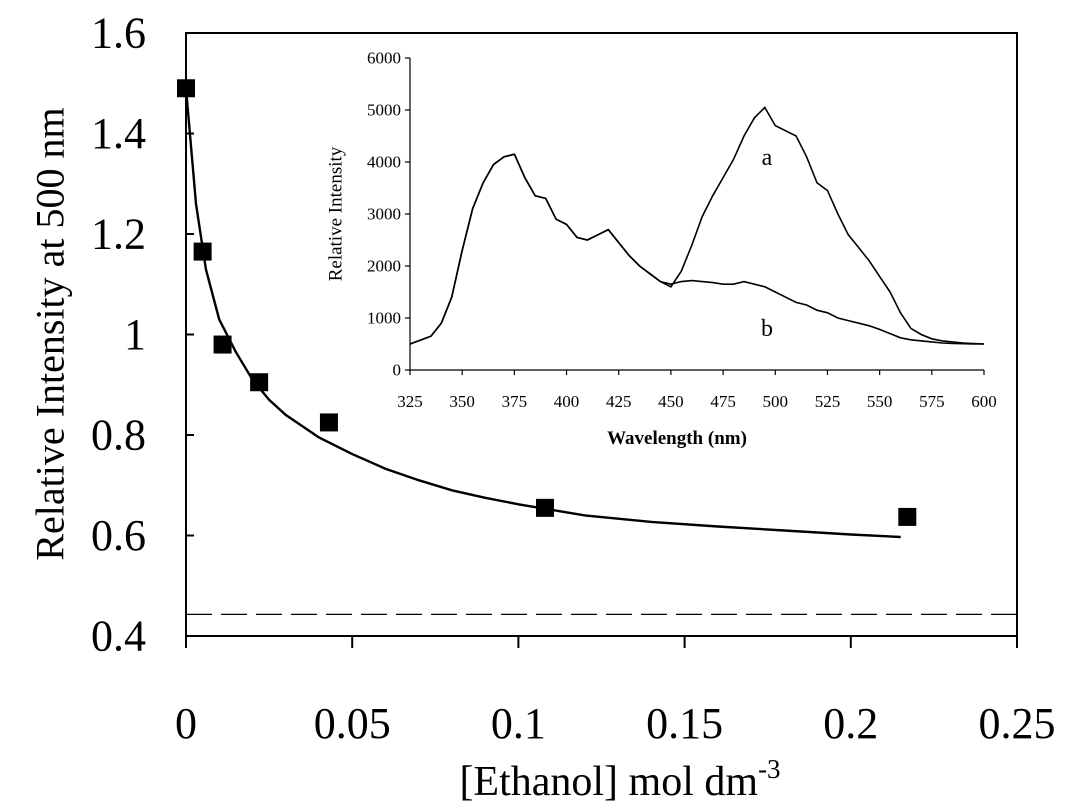 This screenshot has height=812, width=1067. What do you see at coordinates (567, 401) in the screenshot?
I see `inset-x-tick-label: 400` at bounding box center [567, 401].